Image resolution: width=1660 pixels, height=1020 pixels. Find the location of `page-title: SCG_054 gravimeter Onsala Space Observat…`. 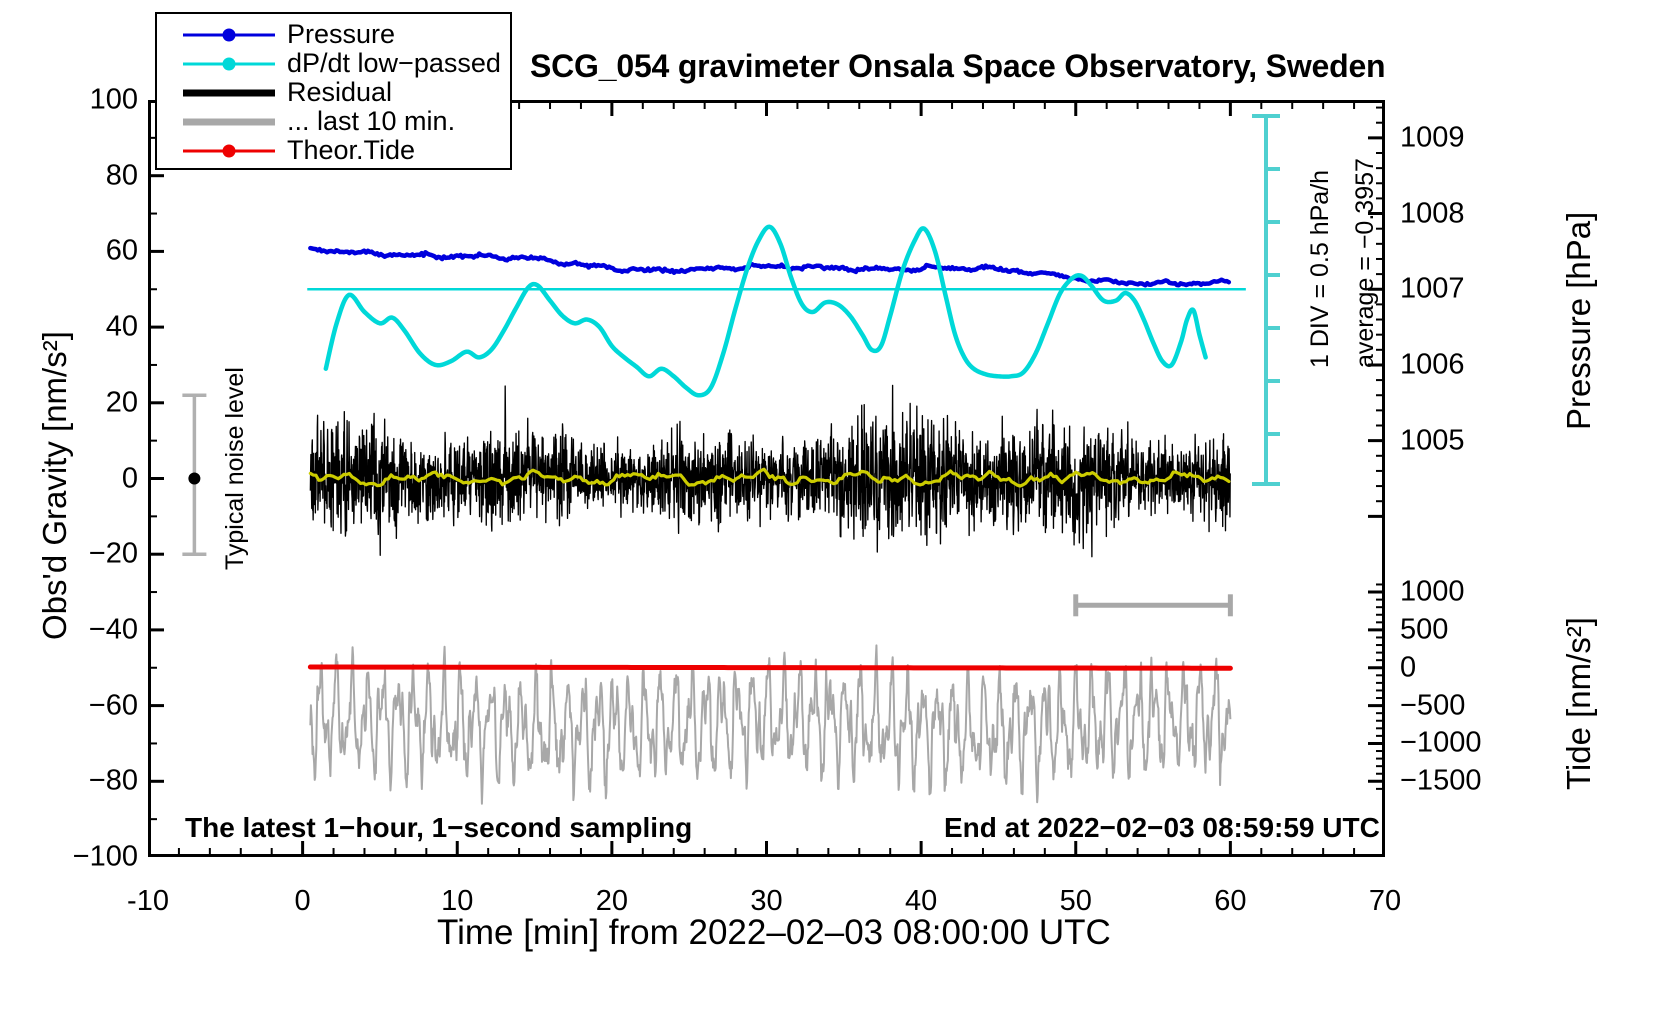

page-title: SCG_054 gravimeter Onsala Space Observat… is located at coordinates (958, 66).